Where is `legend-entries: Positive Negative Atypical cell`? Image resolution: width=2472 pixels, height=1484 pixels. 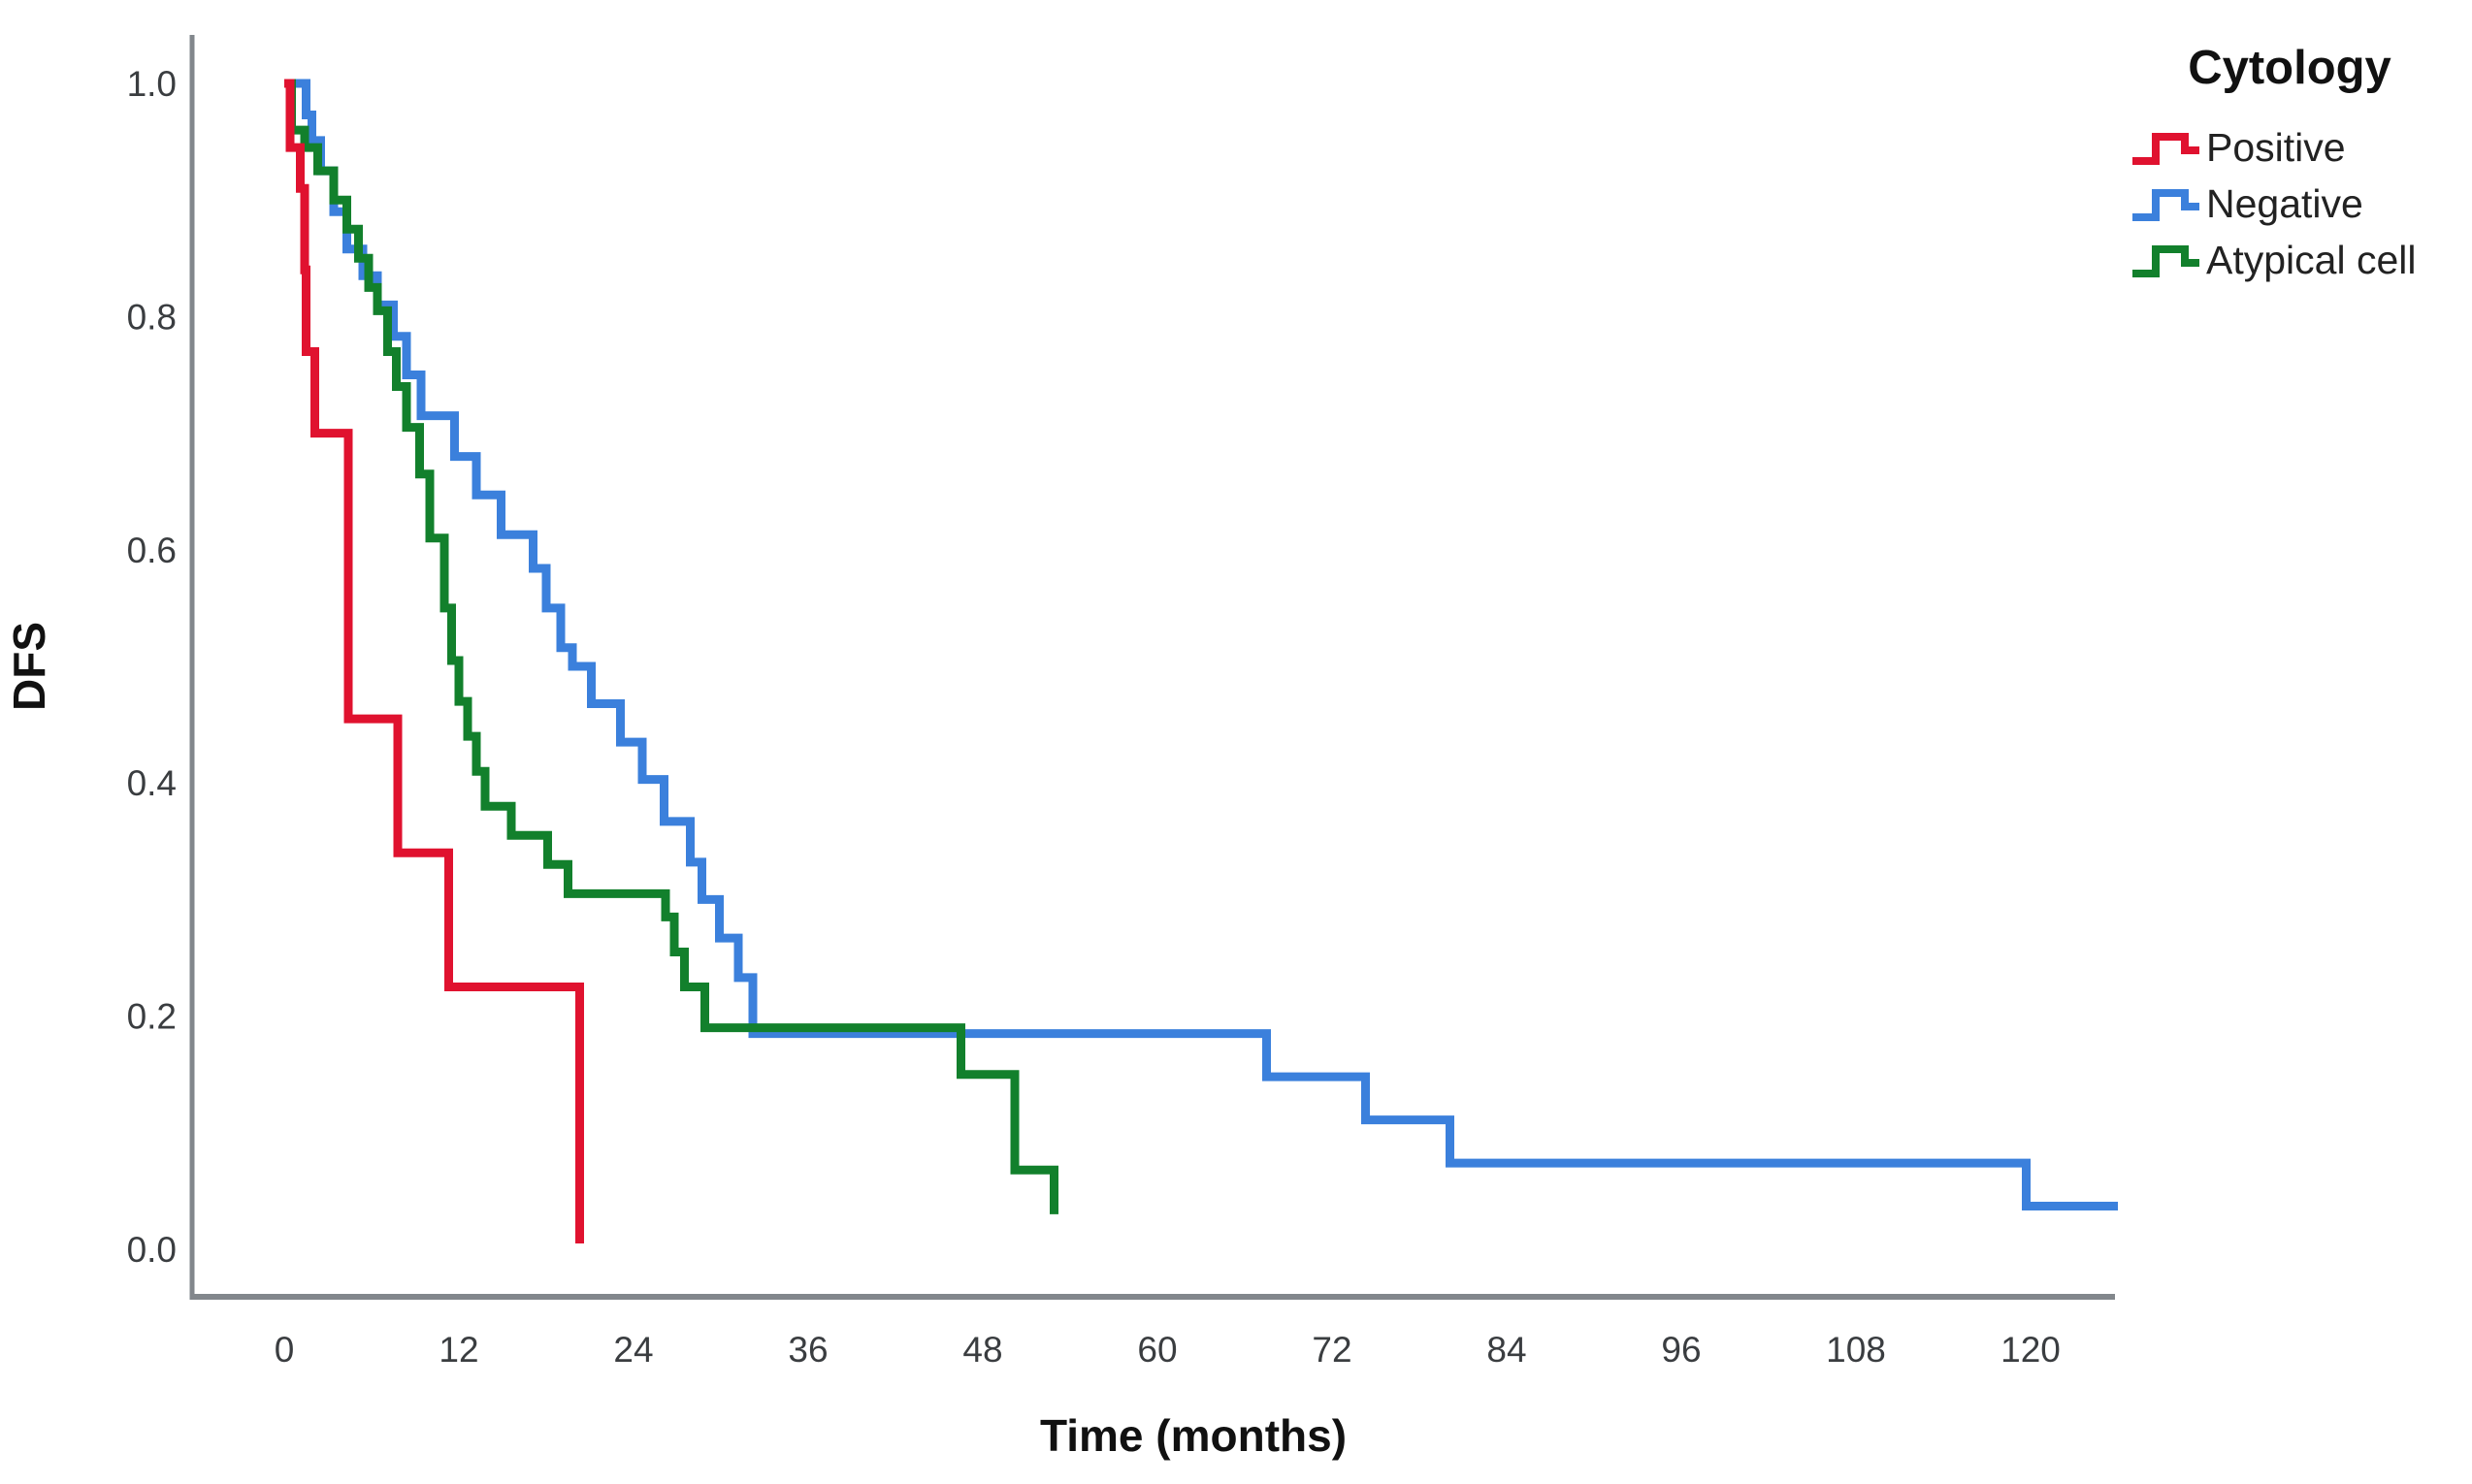 legend-entries: Positive Negative Atypical cell is located at coordinates (2274, 203).